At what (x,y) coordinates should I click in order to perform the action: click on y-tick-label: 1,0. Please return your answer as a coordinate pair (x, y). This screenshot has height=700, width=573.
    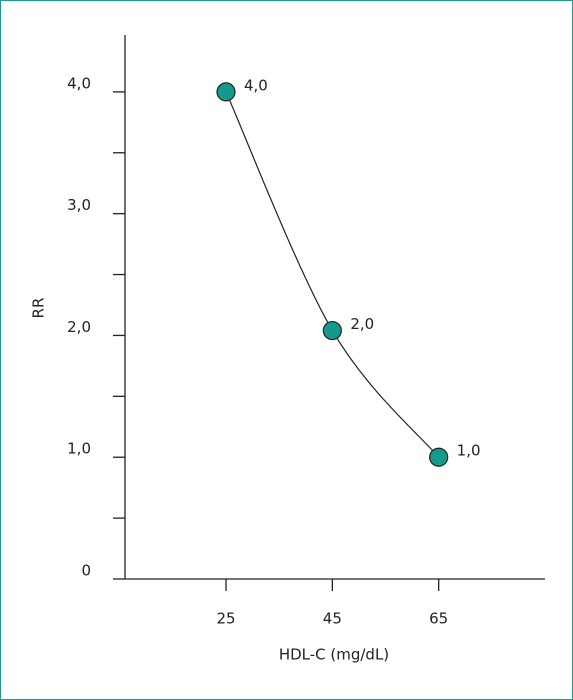
    Looking at the image, I should click on (79, 449).